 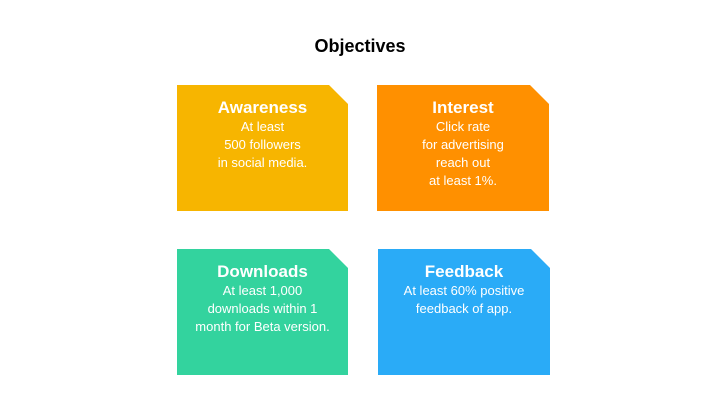 What do you see at coordinates (464, 308) in the screenshot?
I see `card-body-line: feedback of app.` at bounding box center [464, 308].